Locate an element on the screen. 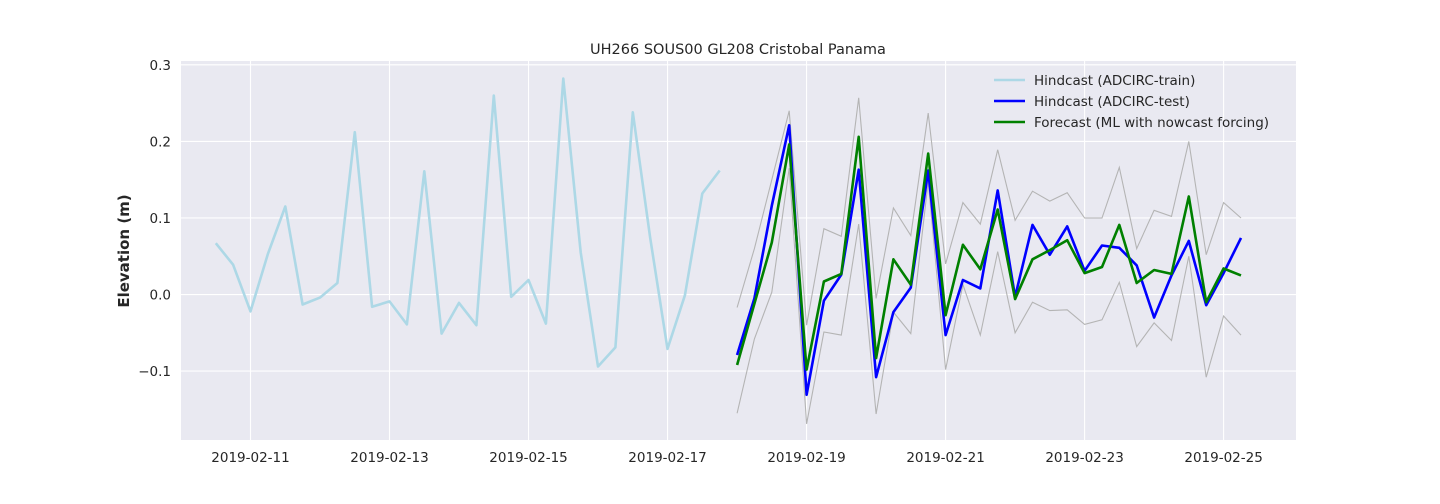  x-tick-label: 2019-02-15 is located at coordinates (528, 458).